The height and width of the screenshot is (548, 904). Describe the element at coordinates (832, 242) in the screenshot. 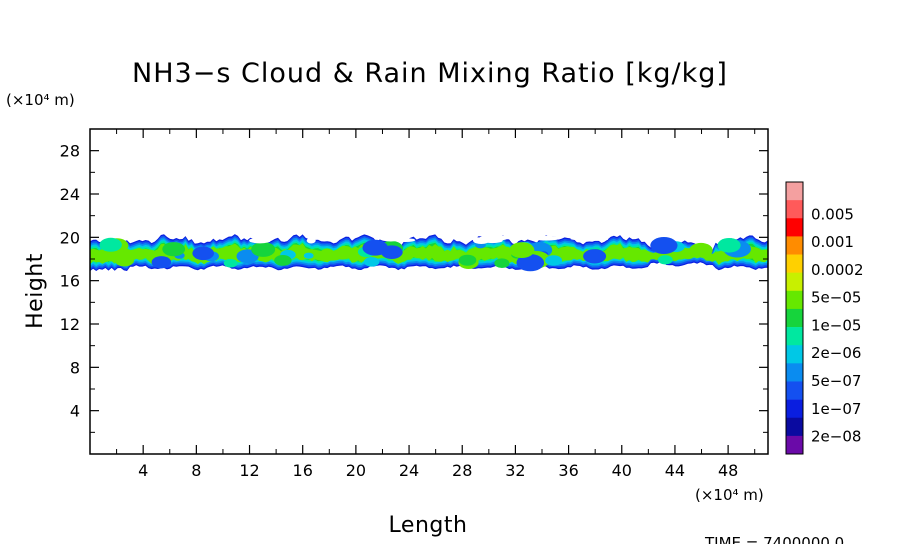

I see `colorbar-label: 0.001` at that location.